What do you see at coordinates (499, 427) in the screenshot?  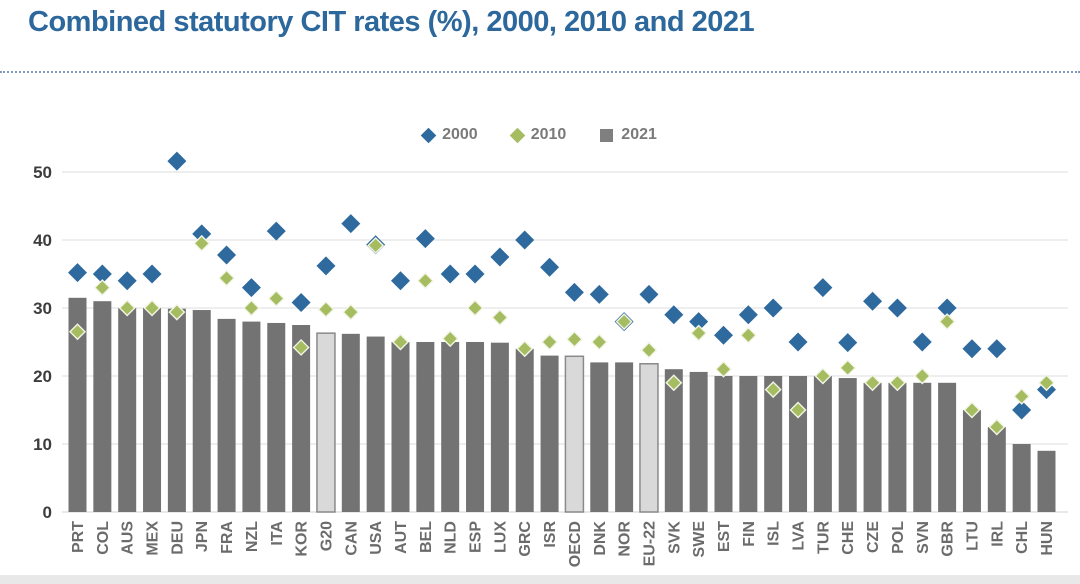 I see `bar-LUX` at bounding box center [499, 427].